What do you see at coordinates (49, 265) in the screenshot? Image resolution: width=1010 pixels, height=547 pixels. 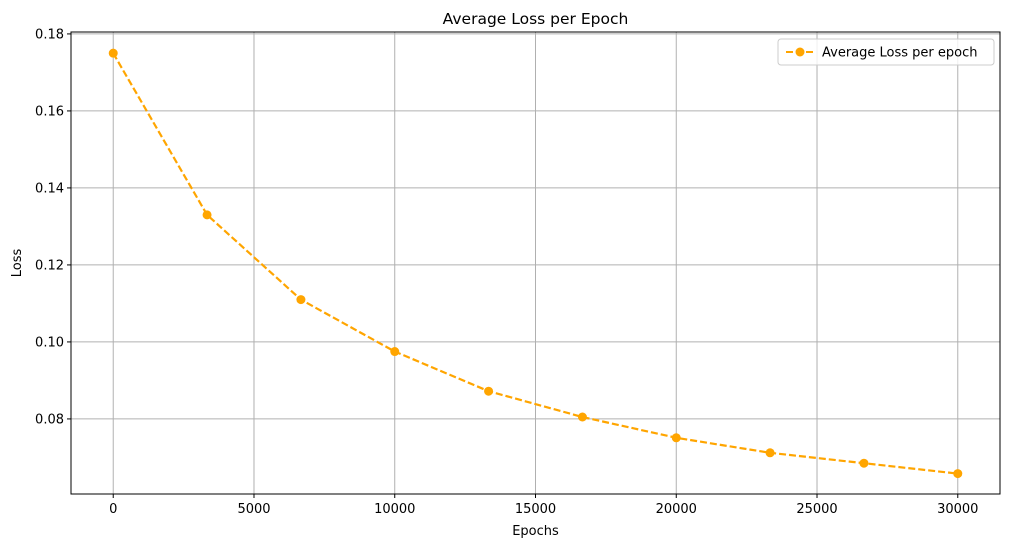 I see `y-tick-label: 0.12` at bounding box center [49, 265].